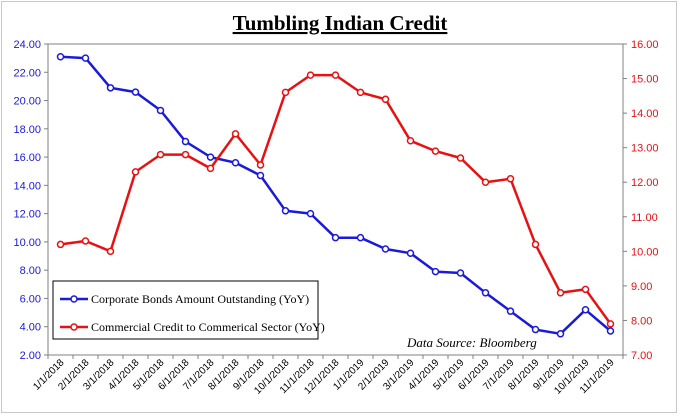  I want to click on right-axis-tick-label: 12.00, so click(645, 183).